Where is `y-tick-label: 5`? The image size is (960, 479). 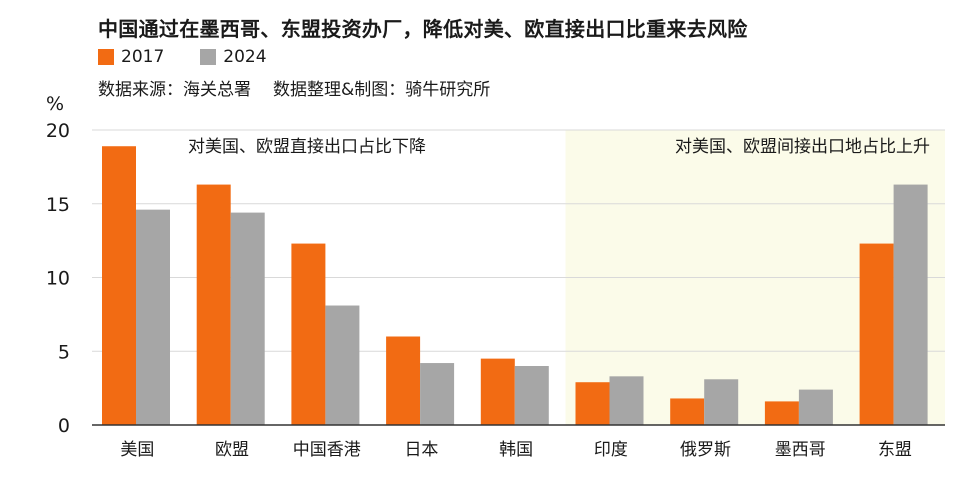
y-tick-label: 5 is located at coordinates (64, 352).